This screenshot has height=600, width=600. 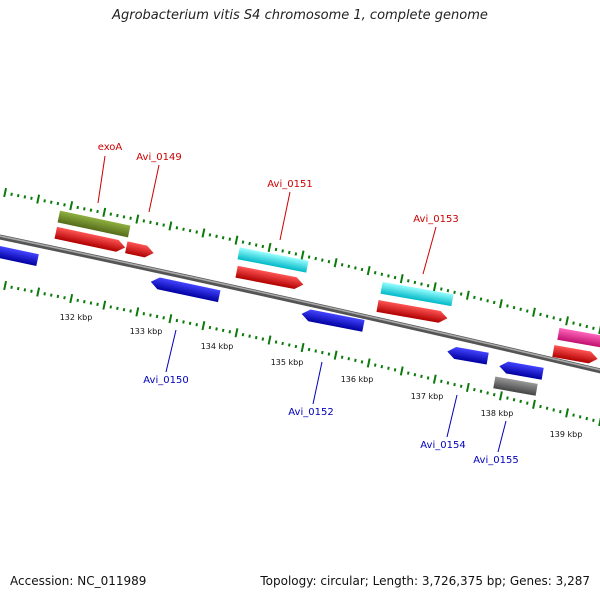 I want to click on gene-label-avi-0152: Avi_0152, so click(x=310, y=412).